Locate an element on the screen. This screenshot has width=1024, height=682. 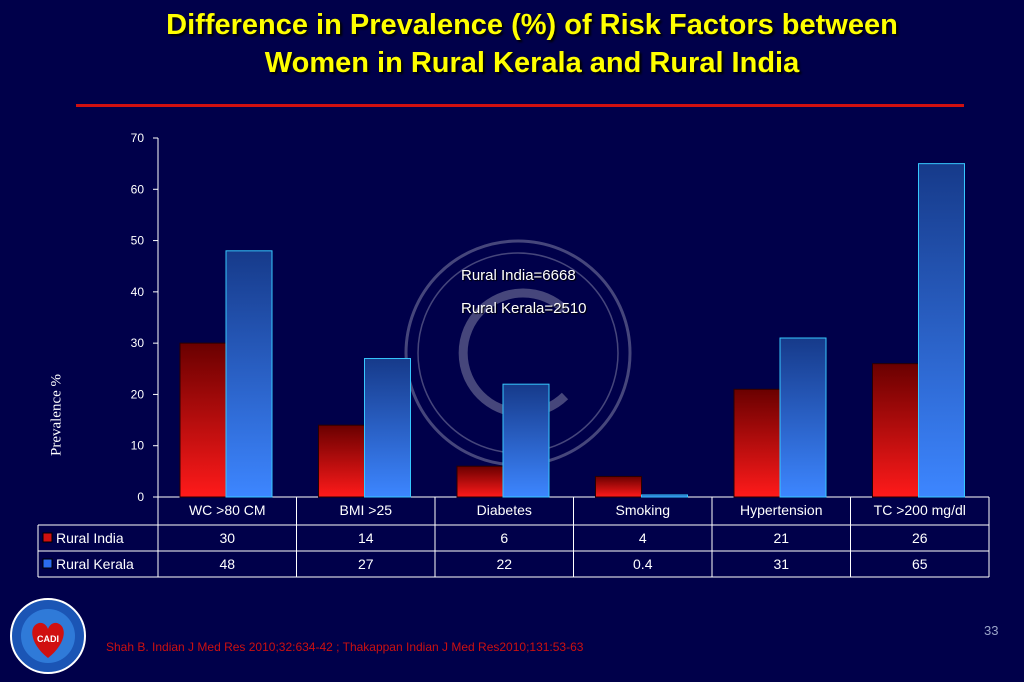
data-label: 14 is located at coordinates (366, 538).